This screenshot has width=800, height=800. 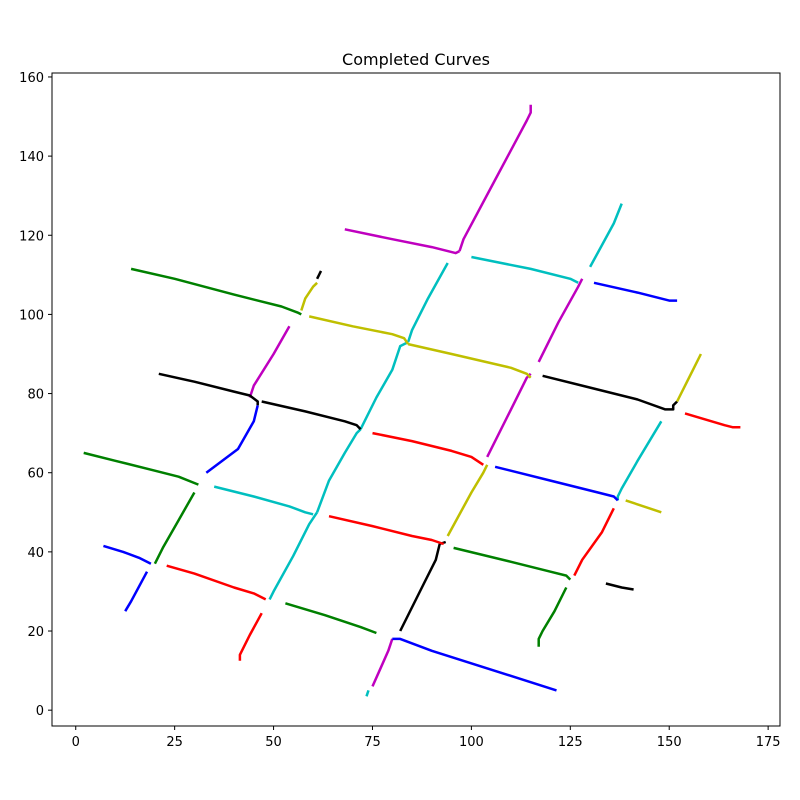 What do you see at coordinates (471, 742) in the screenshot?
I see `x-tick-label: 100` at bounding box center [471, 742].